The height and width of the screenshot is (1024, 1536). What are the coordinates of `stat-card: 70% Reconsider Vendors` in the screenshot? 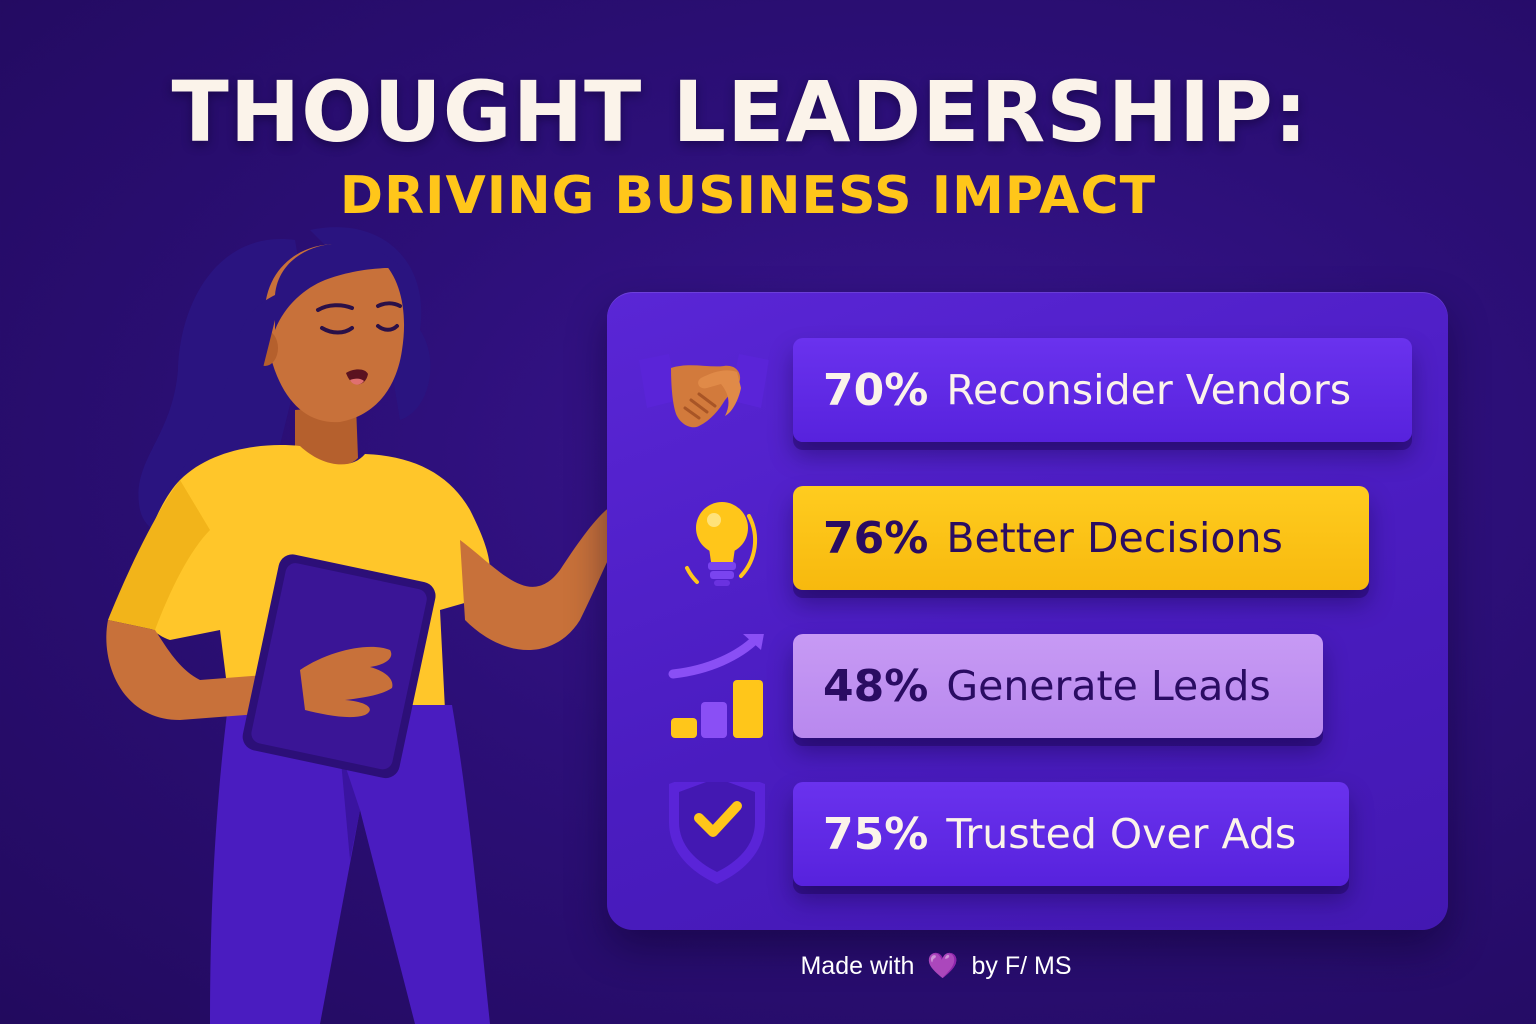 It's located at (1102, 390).